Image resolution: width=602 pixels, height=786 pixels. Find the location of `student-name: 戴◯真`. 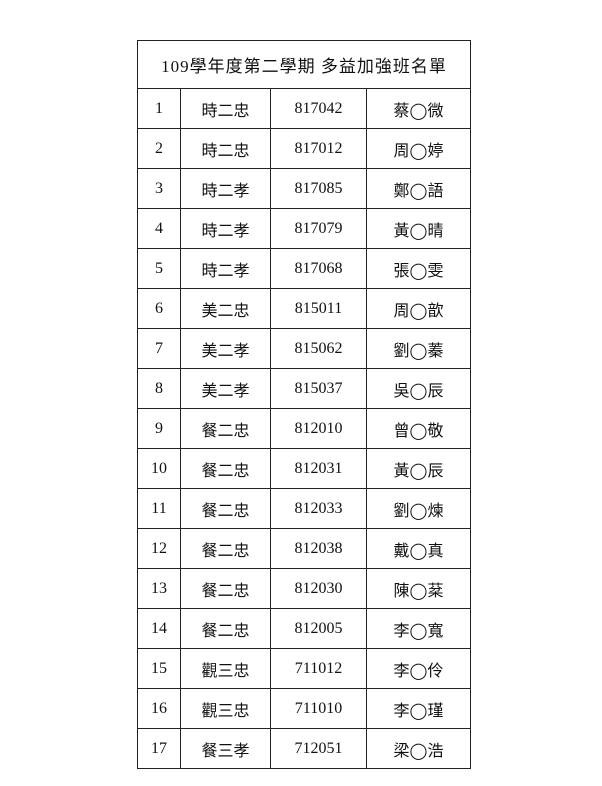

student-name: 戴◯真 is located at coordinates (418, 548).